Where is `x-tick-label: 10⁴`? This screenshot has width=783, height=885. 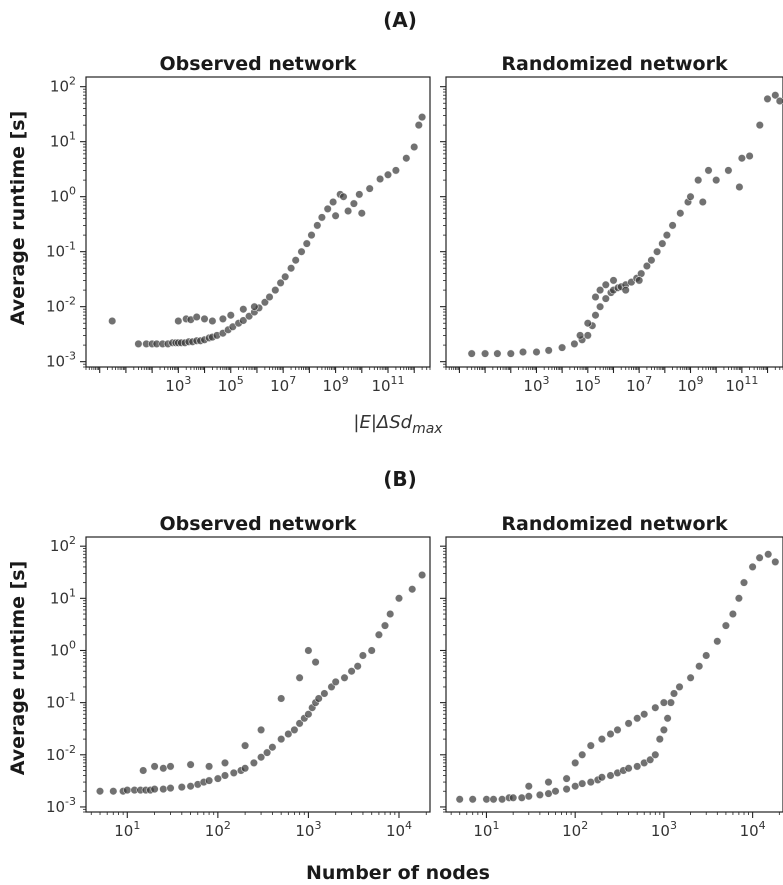
x-tick-label: 10⁴ is located at coordinates (399, 829).